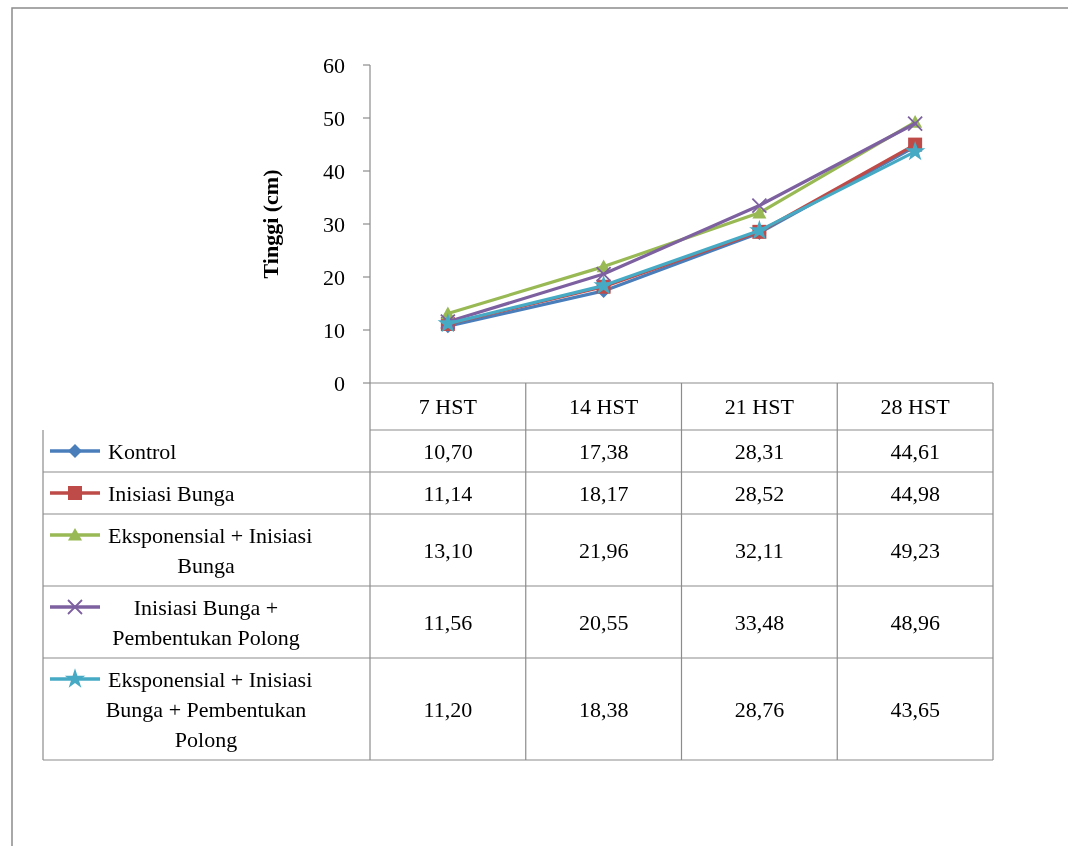 The image size is (1068, 846). Describe the element at coordinates (915, 407) in the screenshot. I see `x-tick-label: 28 HST` at that location.